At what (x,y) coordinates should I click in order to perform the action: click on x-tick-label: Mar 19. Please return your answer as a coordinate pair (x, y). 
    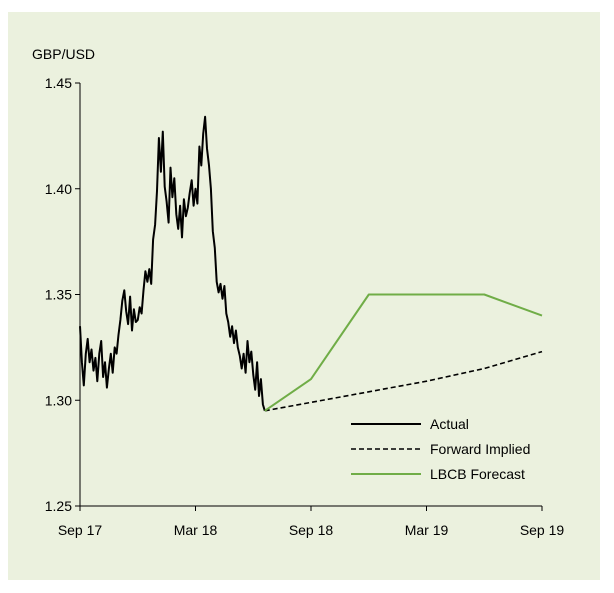
    Looking at the image, I should click on (427, 530).